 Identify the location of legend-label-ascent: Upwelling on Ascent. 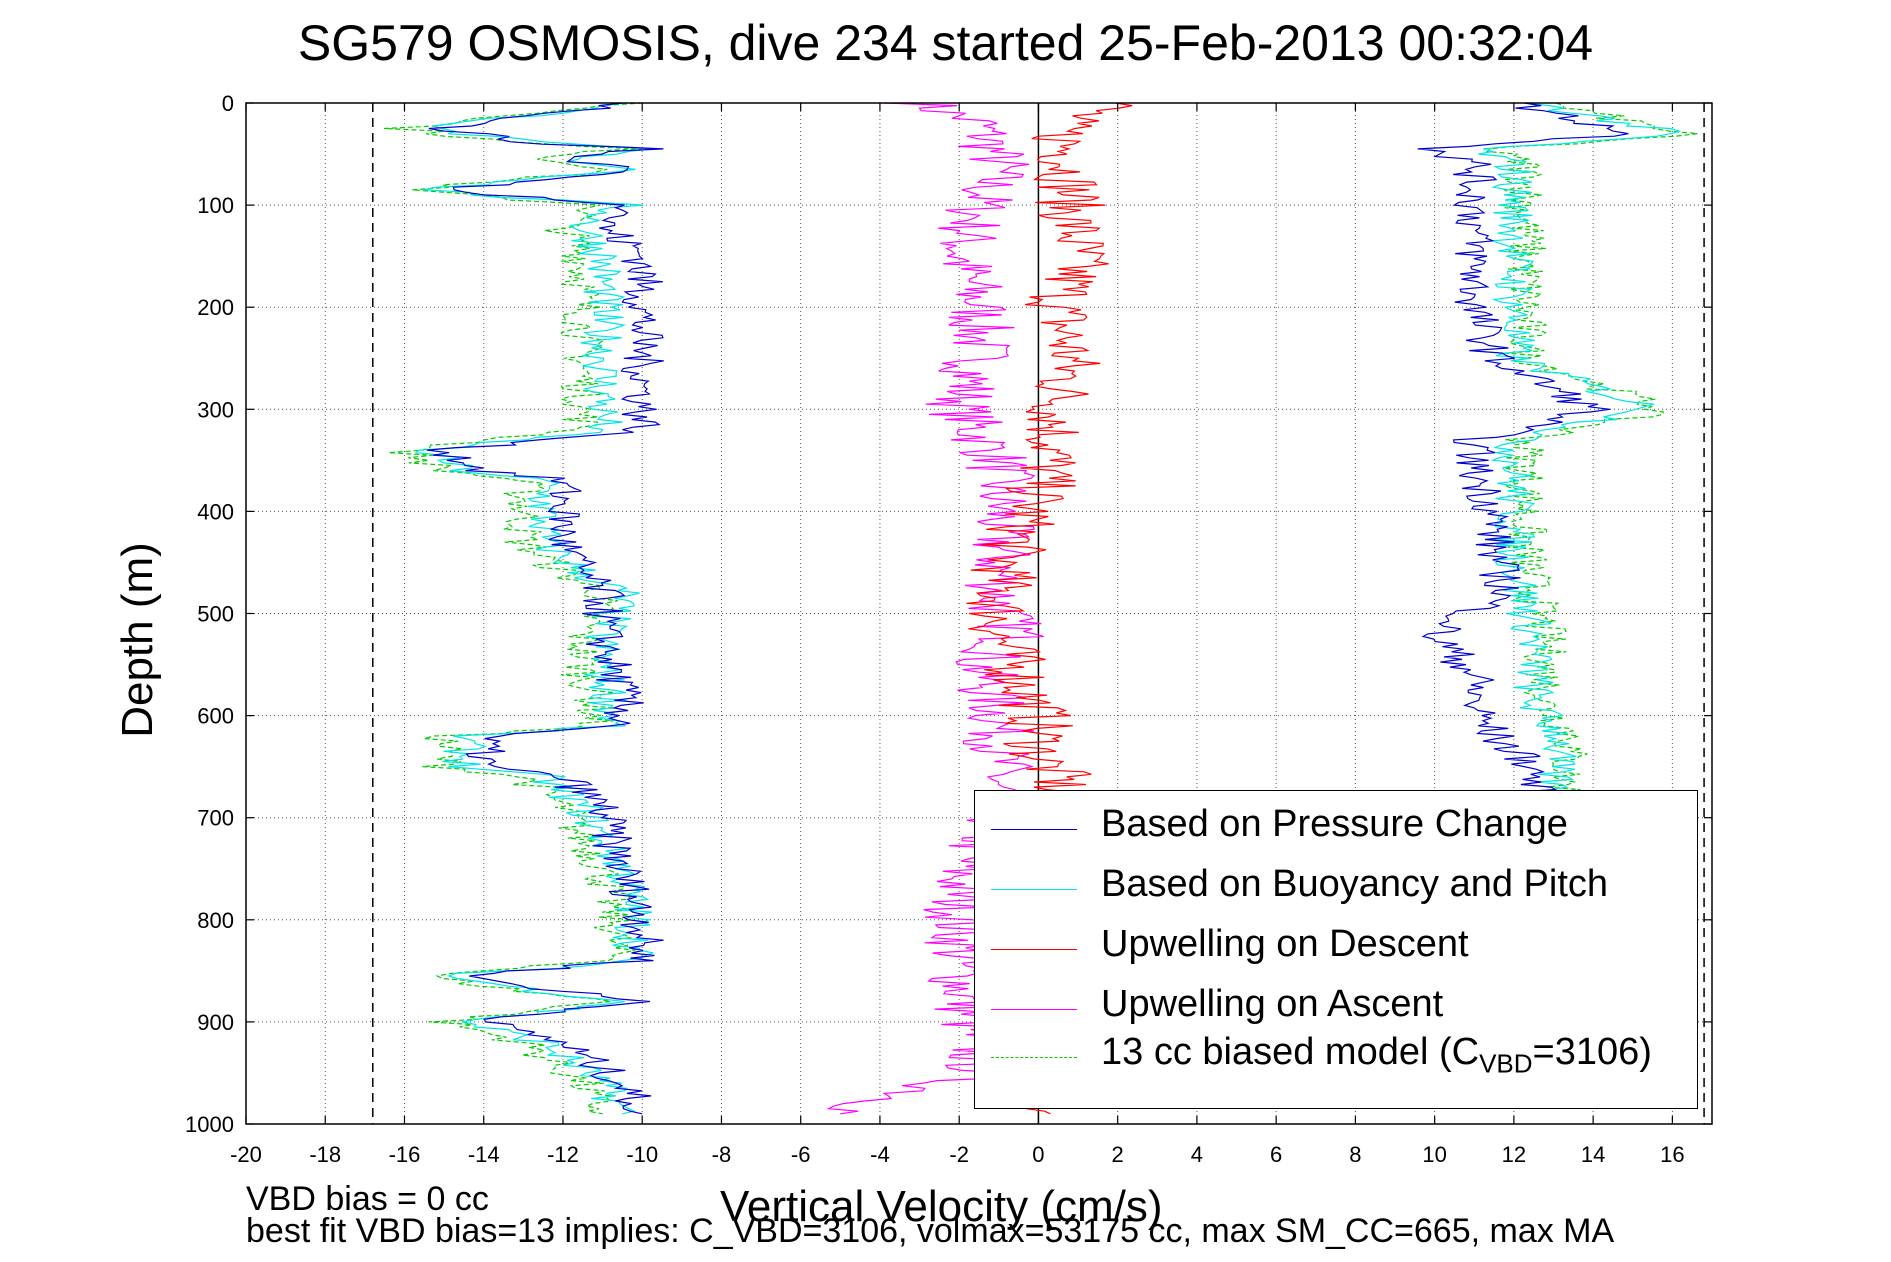
(1272, 1004).